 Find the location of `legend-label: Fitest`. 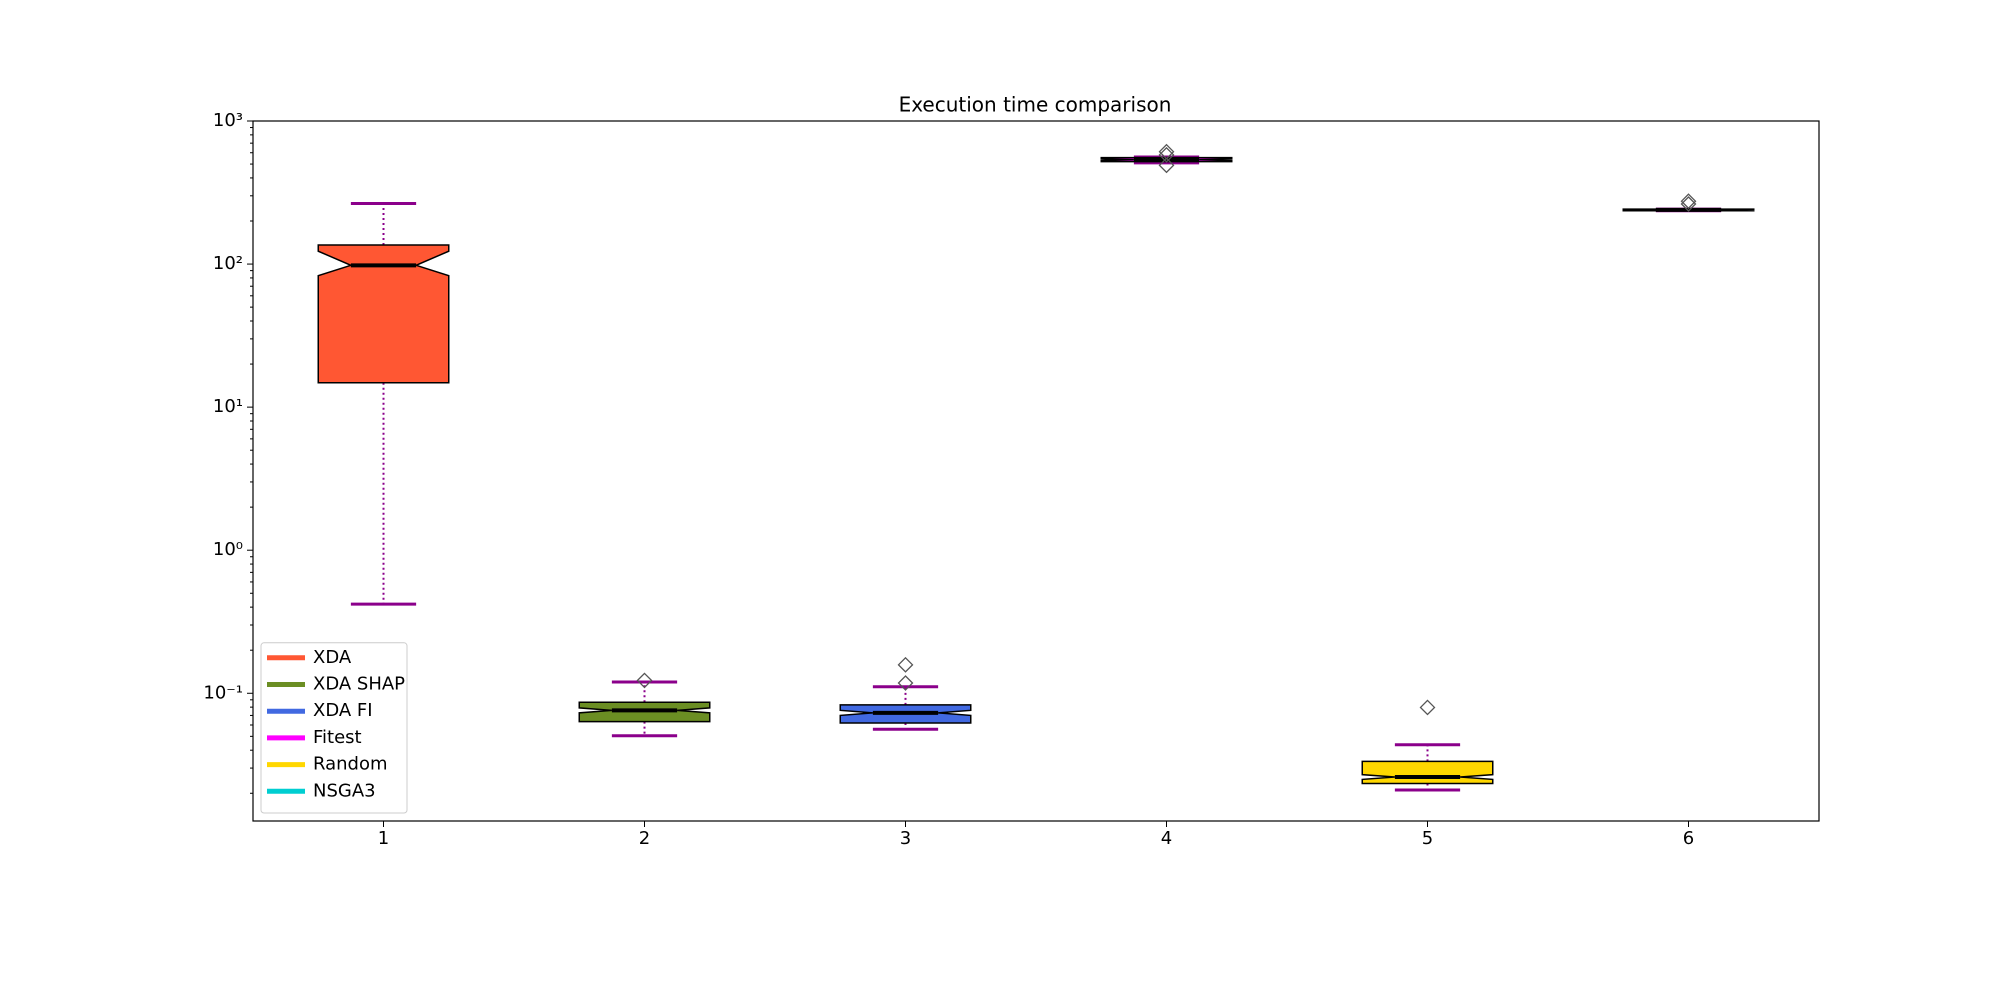

legend-label: Fitest is located at coordinates (337, 737).